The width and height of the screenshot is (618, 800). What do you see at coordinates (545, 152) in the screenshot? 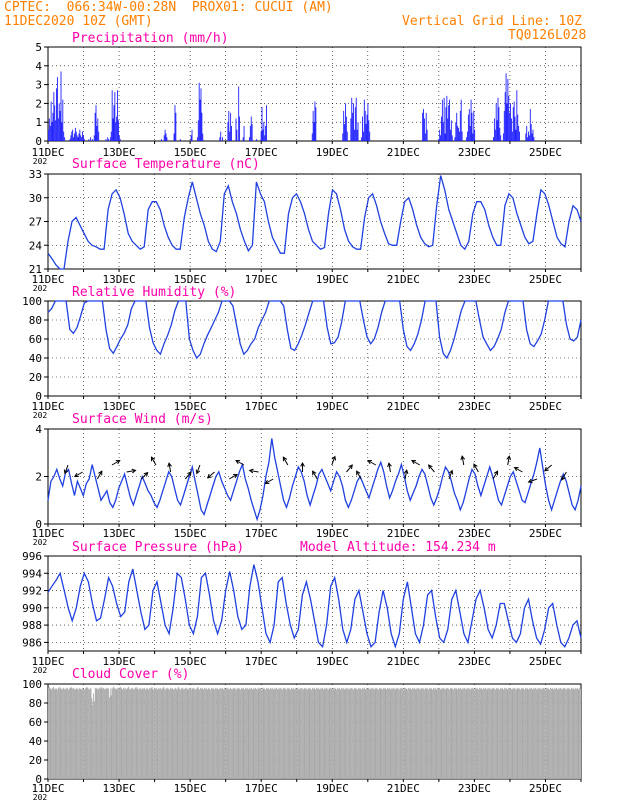
I see `x-tick-label: 25DEC` at bounding box center [545, 152].